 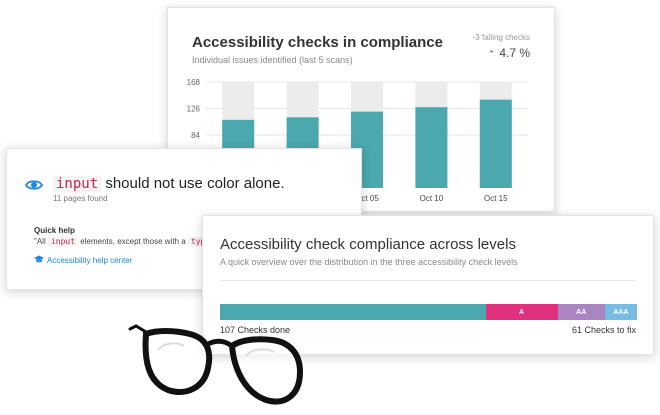 What do you see at coordinates (353, 312) in the screenshot?
I see `level-segment-done` at bounding box center [353, 312].